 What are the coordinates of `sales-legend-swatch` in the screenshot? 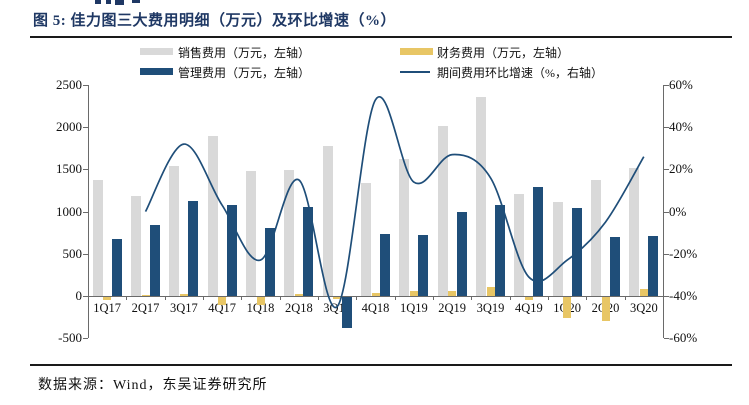 It's located at (156, 51).